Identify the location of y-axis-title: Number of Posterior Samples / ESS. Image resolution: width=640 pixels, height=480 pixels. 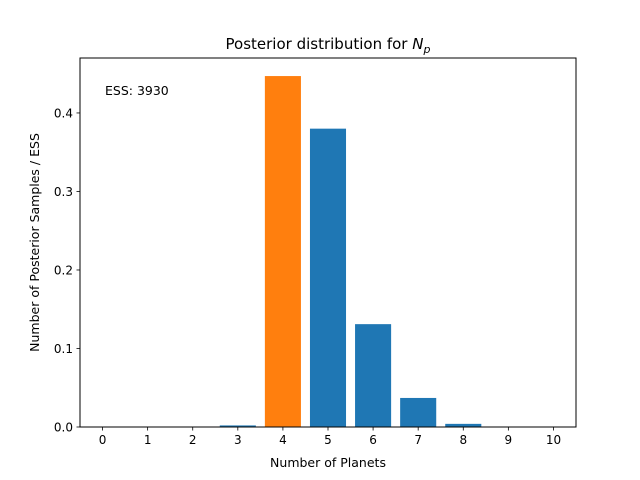
(34, 242).